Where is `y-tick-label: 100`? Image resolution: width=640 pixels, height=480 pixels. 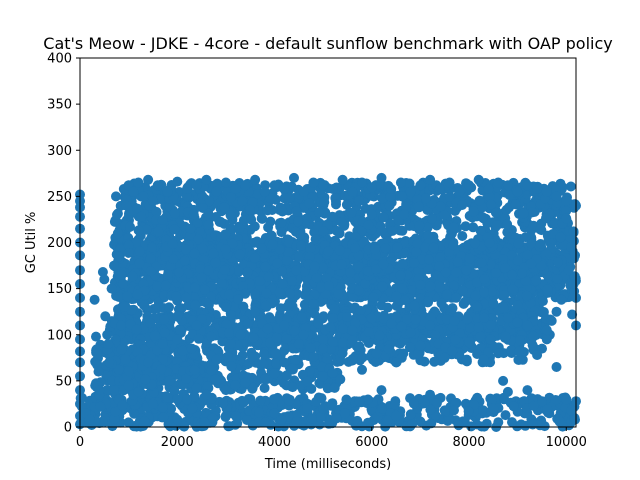
y-tick-label: 100 is located at coordinates (59, 335).